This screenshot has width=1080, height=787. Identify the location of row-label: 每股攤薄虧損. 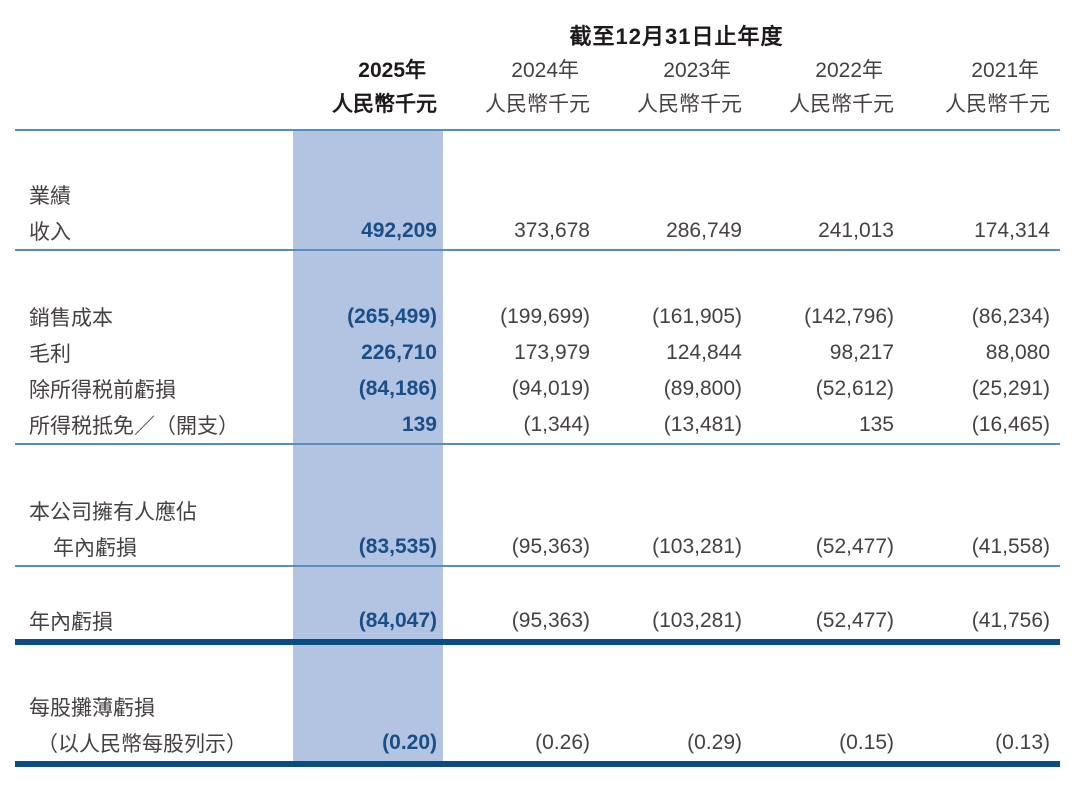
(92, 708).